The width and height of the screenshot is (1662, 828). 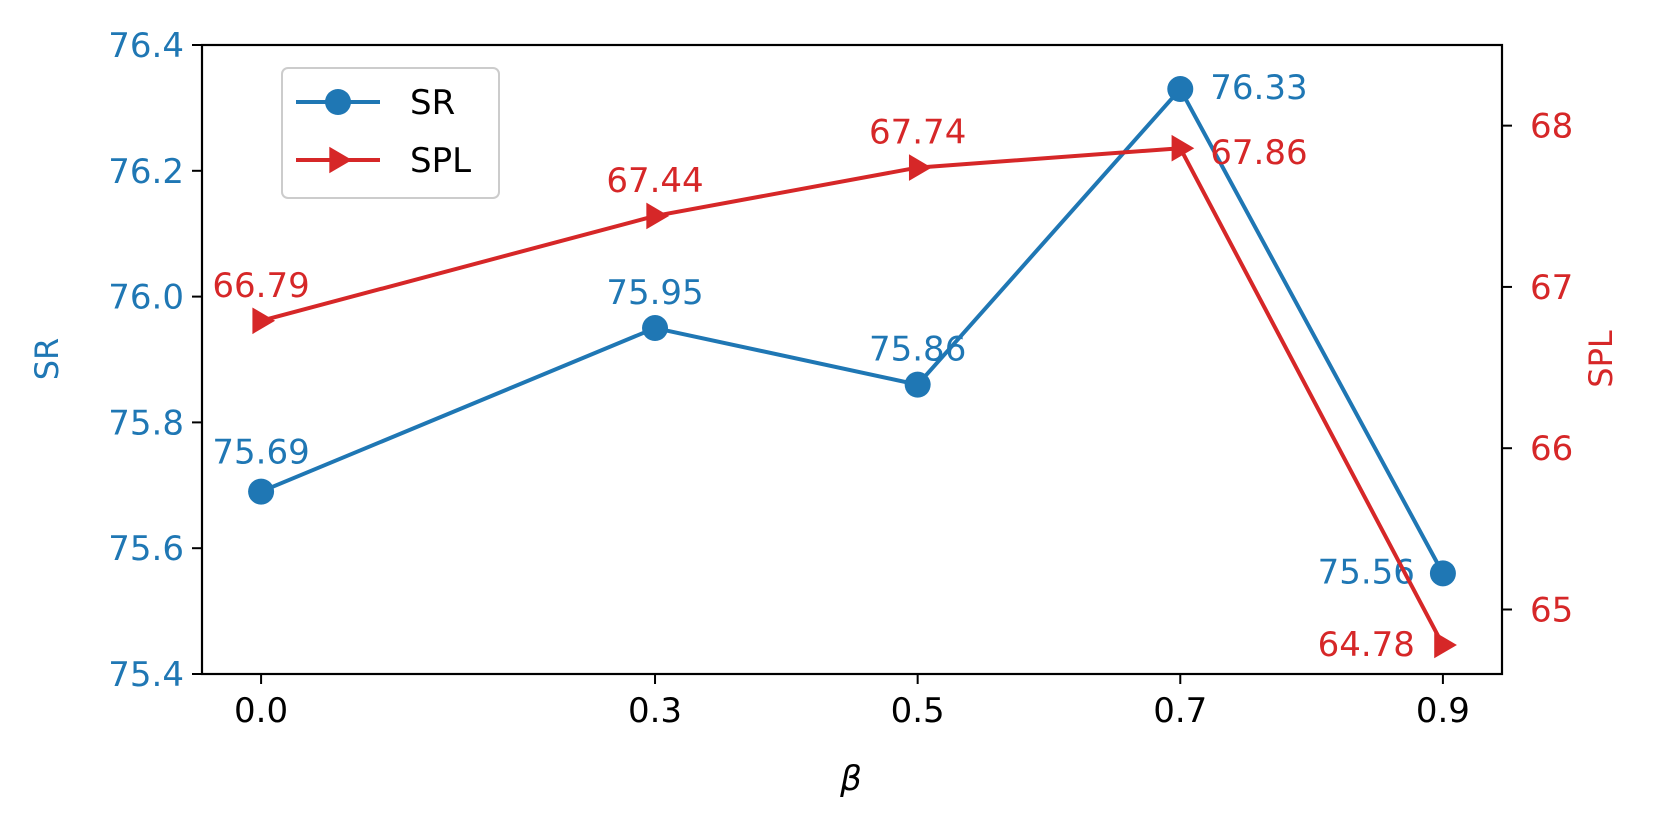 I want to click on x-tick-label: 0.7, so click(x=1180, y=711).